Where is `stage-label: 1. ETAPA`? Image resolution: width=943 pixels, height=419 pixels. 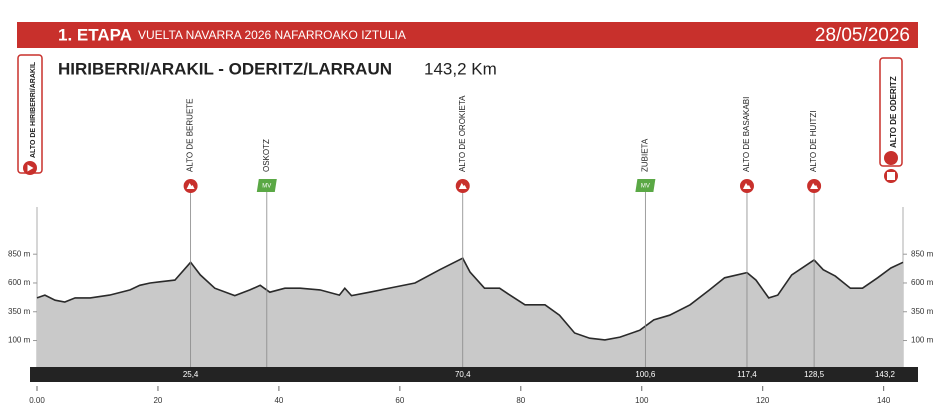 stage-label: 1. ETAPA is located at coordinates (95, 34).